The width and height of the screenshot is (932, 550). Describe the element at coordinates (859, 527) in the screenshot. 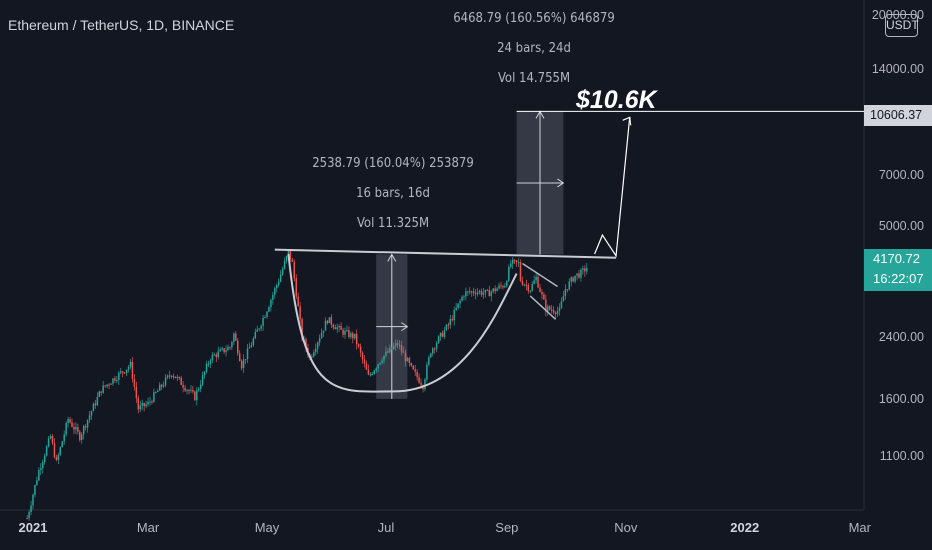

I see `time-tick-label: Mar` at that location.